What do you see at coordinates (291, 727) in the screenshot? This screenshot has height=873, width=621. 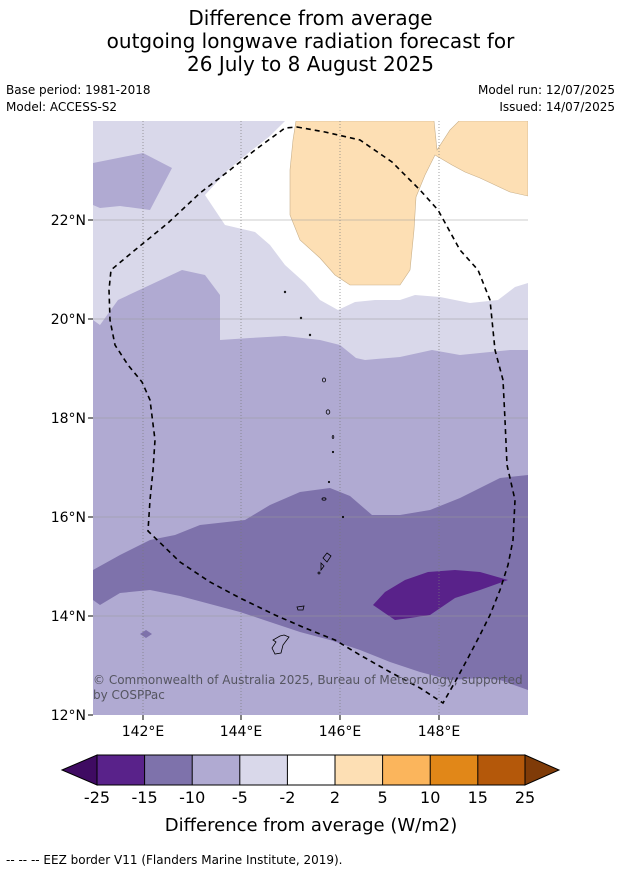 I see `longitude-axis: 142°E 144°E 146°E 148°E` at bounding box center [291, 727].